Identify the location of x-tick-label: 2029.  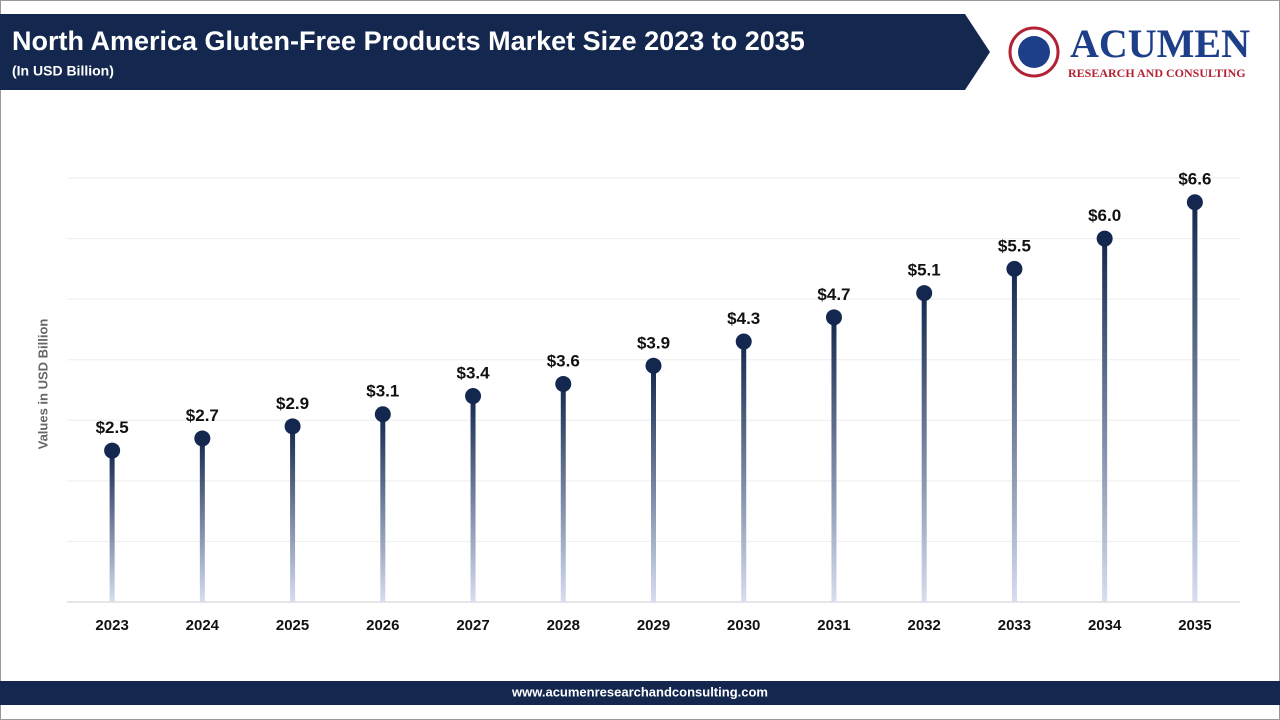
(653, 625).